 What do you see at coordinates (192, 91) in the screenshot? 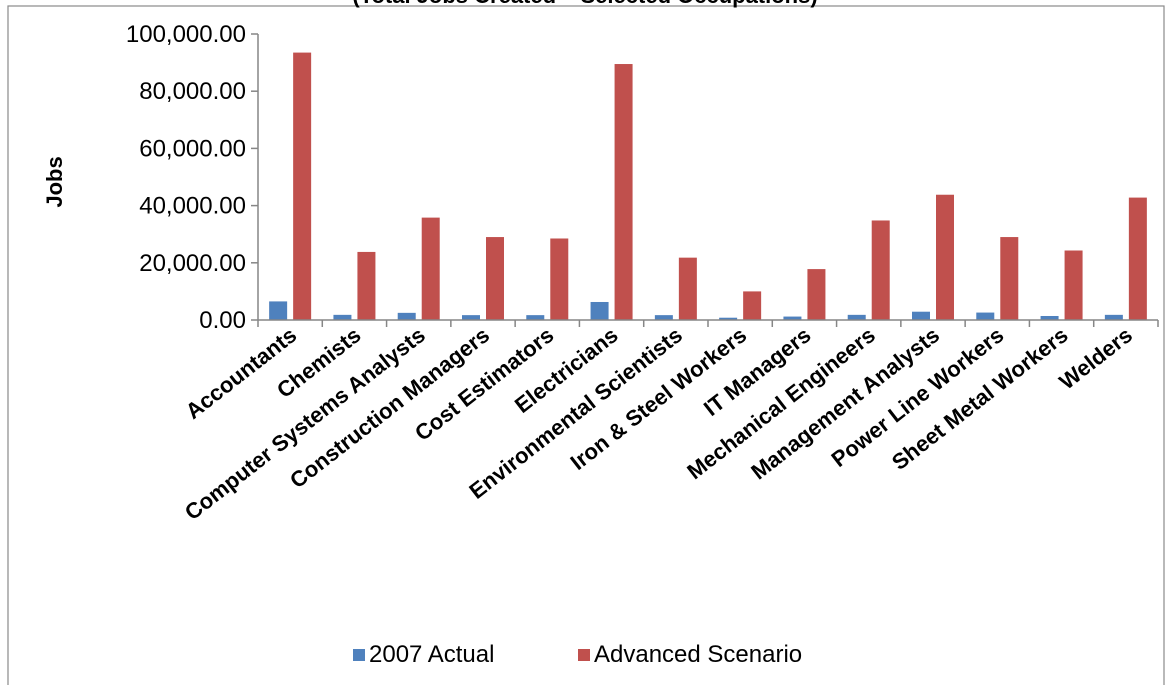
I see `y-tick-label: 80,000.00` at bounding box center [192, 91].